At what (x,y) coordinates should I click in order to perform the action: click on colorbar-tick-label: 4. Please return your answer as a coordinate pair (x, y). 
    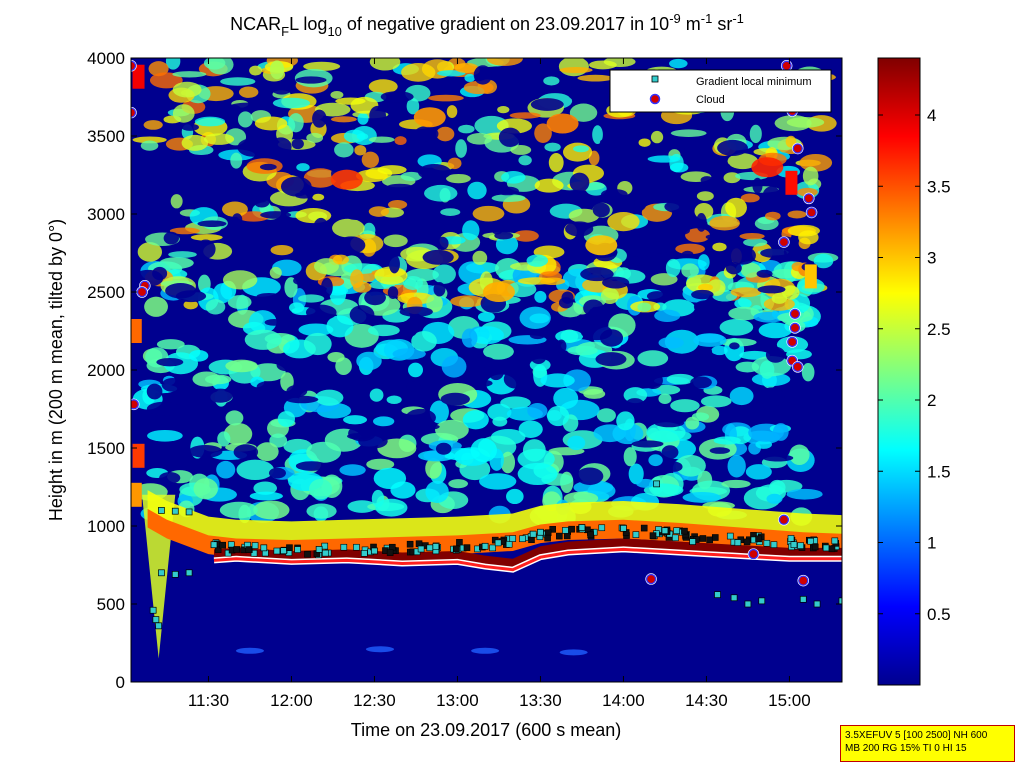
    Looking at the image, I should click on (931, 115).